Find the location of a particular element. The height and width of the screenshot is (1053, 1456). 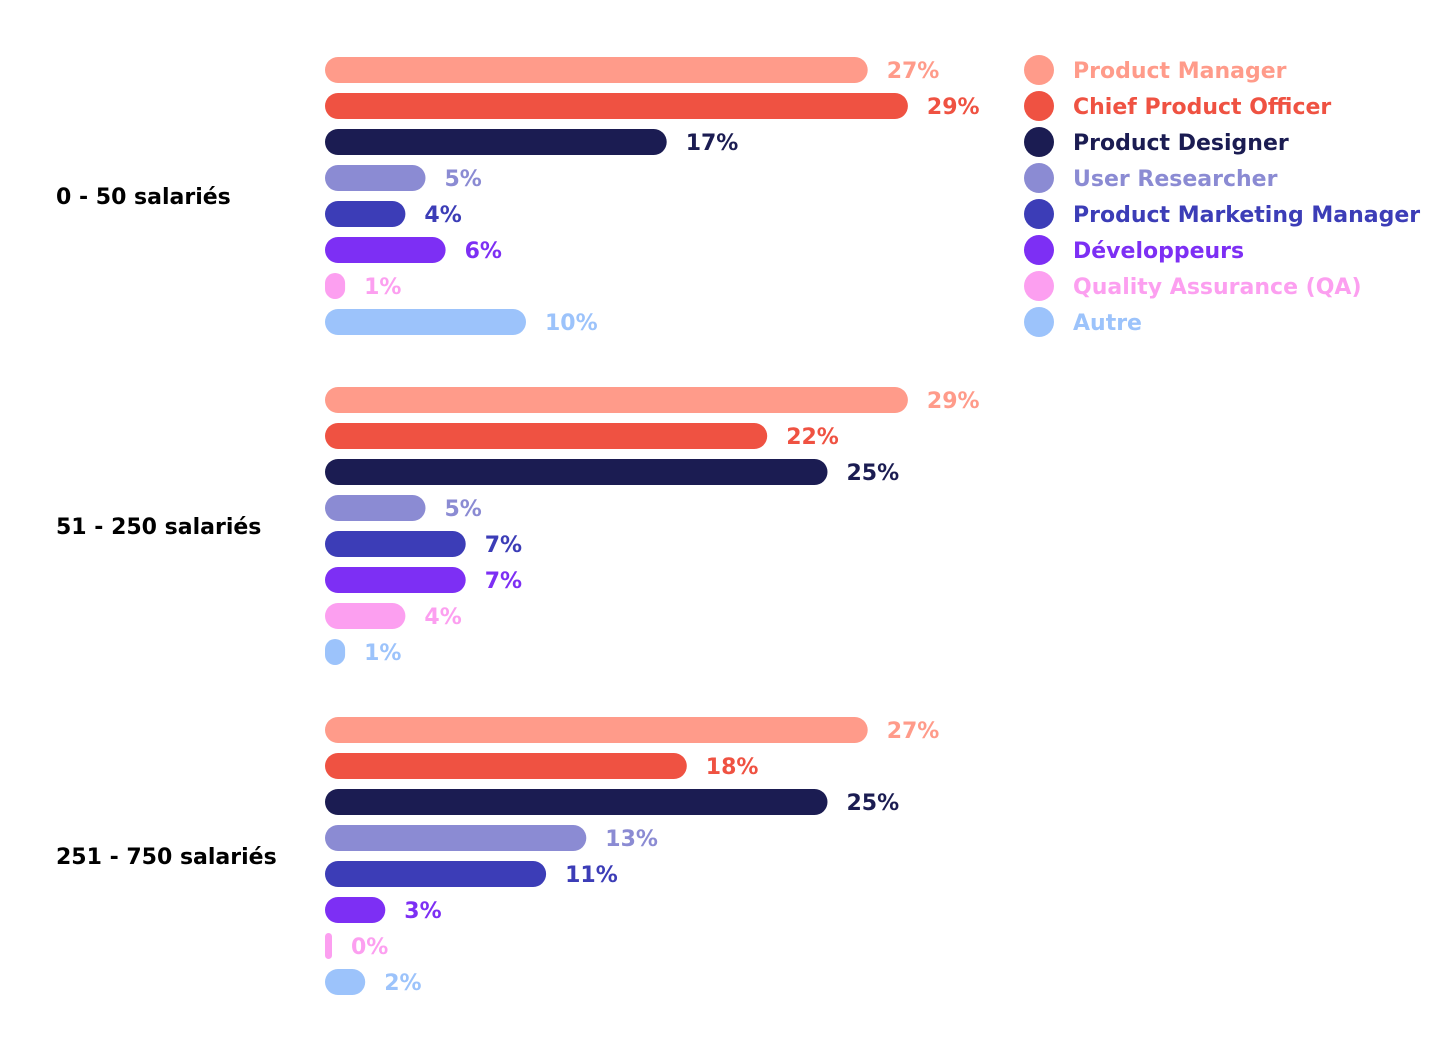

legend-item: User Researcher is located at coordinates (1151, 178).